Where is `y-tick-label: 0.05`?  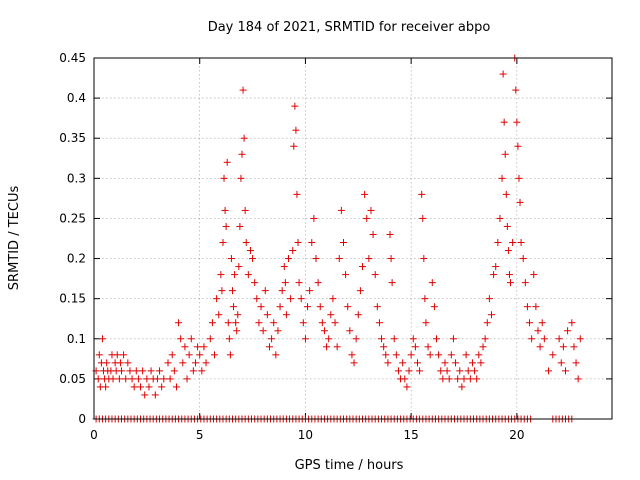
y-tick-label: 0.05 is located at coordinates (72, 379).